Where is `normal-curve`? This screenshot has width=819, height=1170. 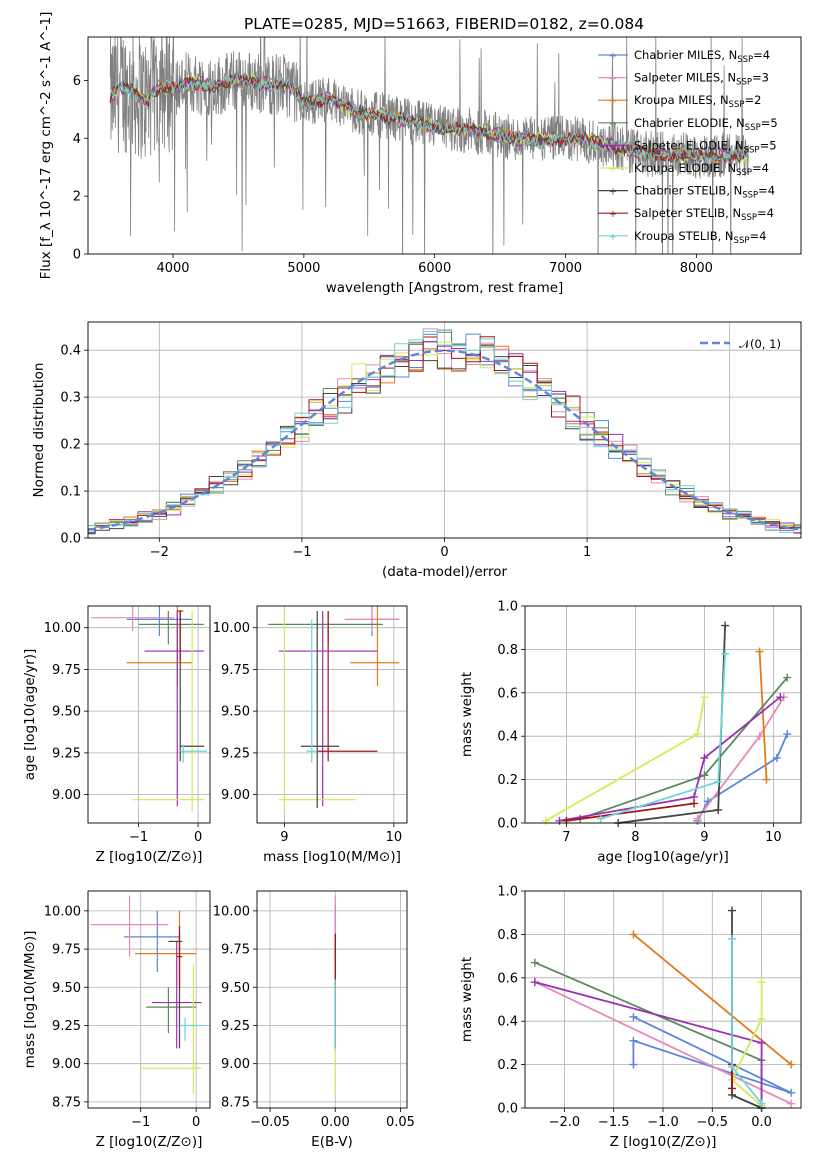
normal-curve is located at coordinates (443, 440).